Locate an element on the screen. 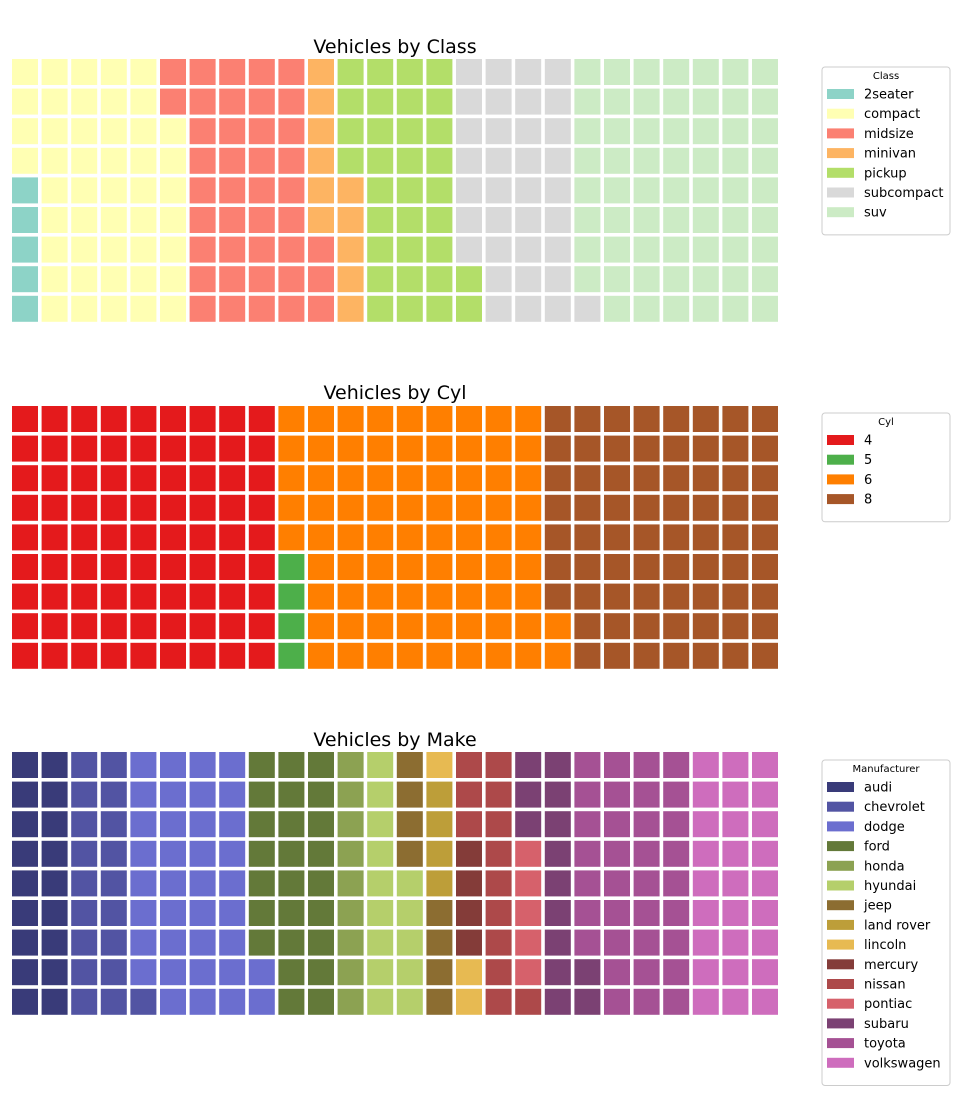  waffle-square-audi is located at coordinates (54, 913).